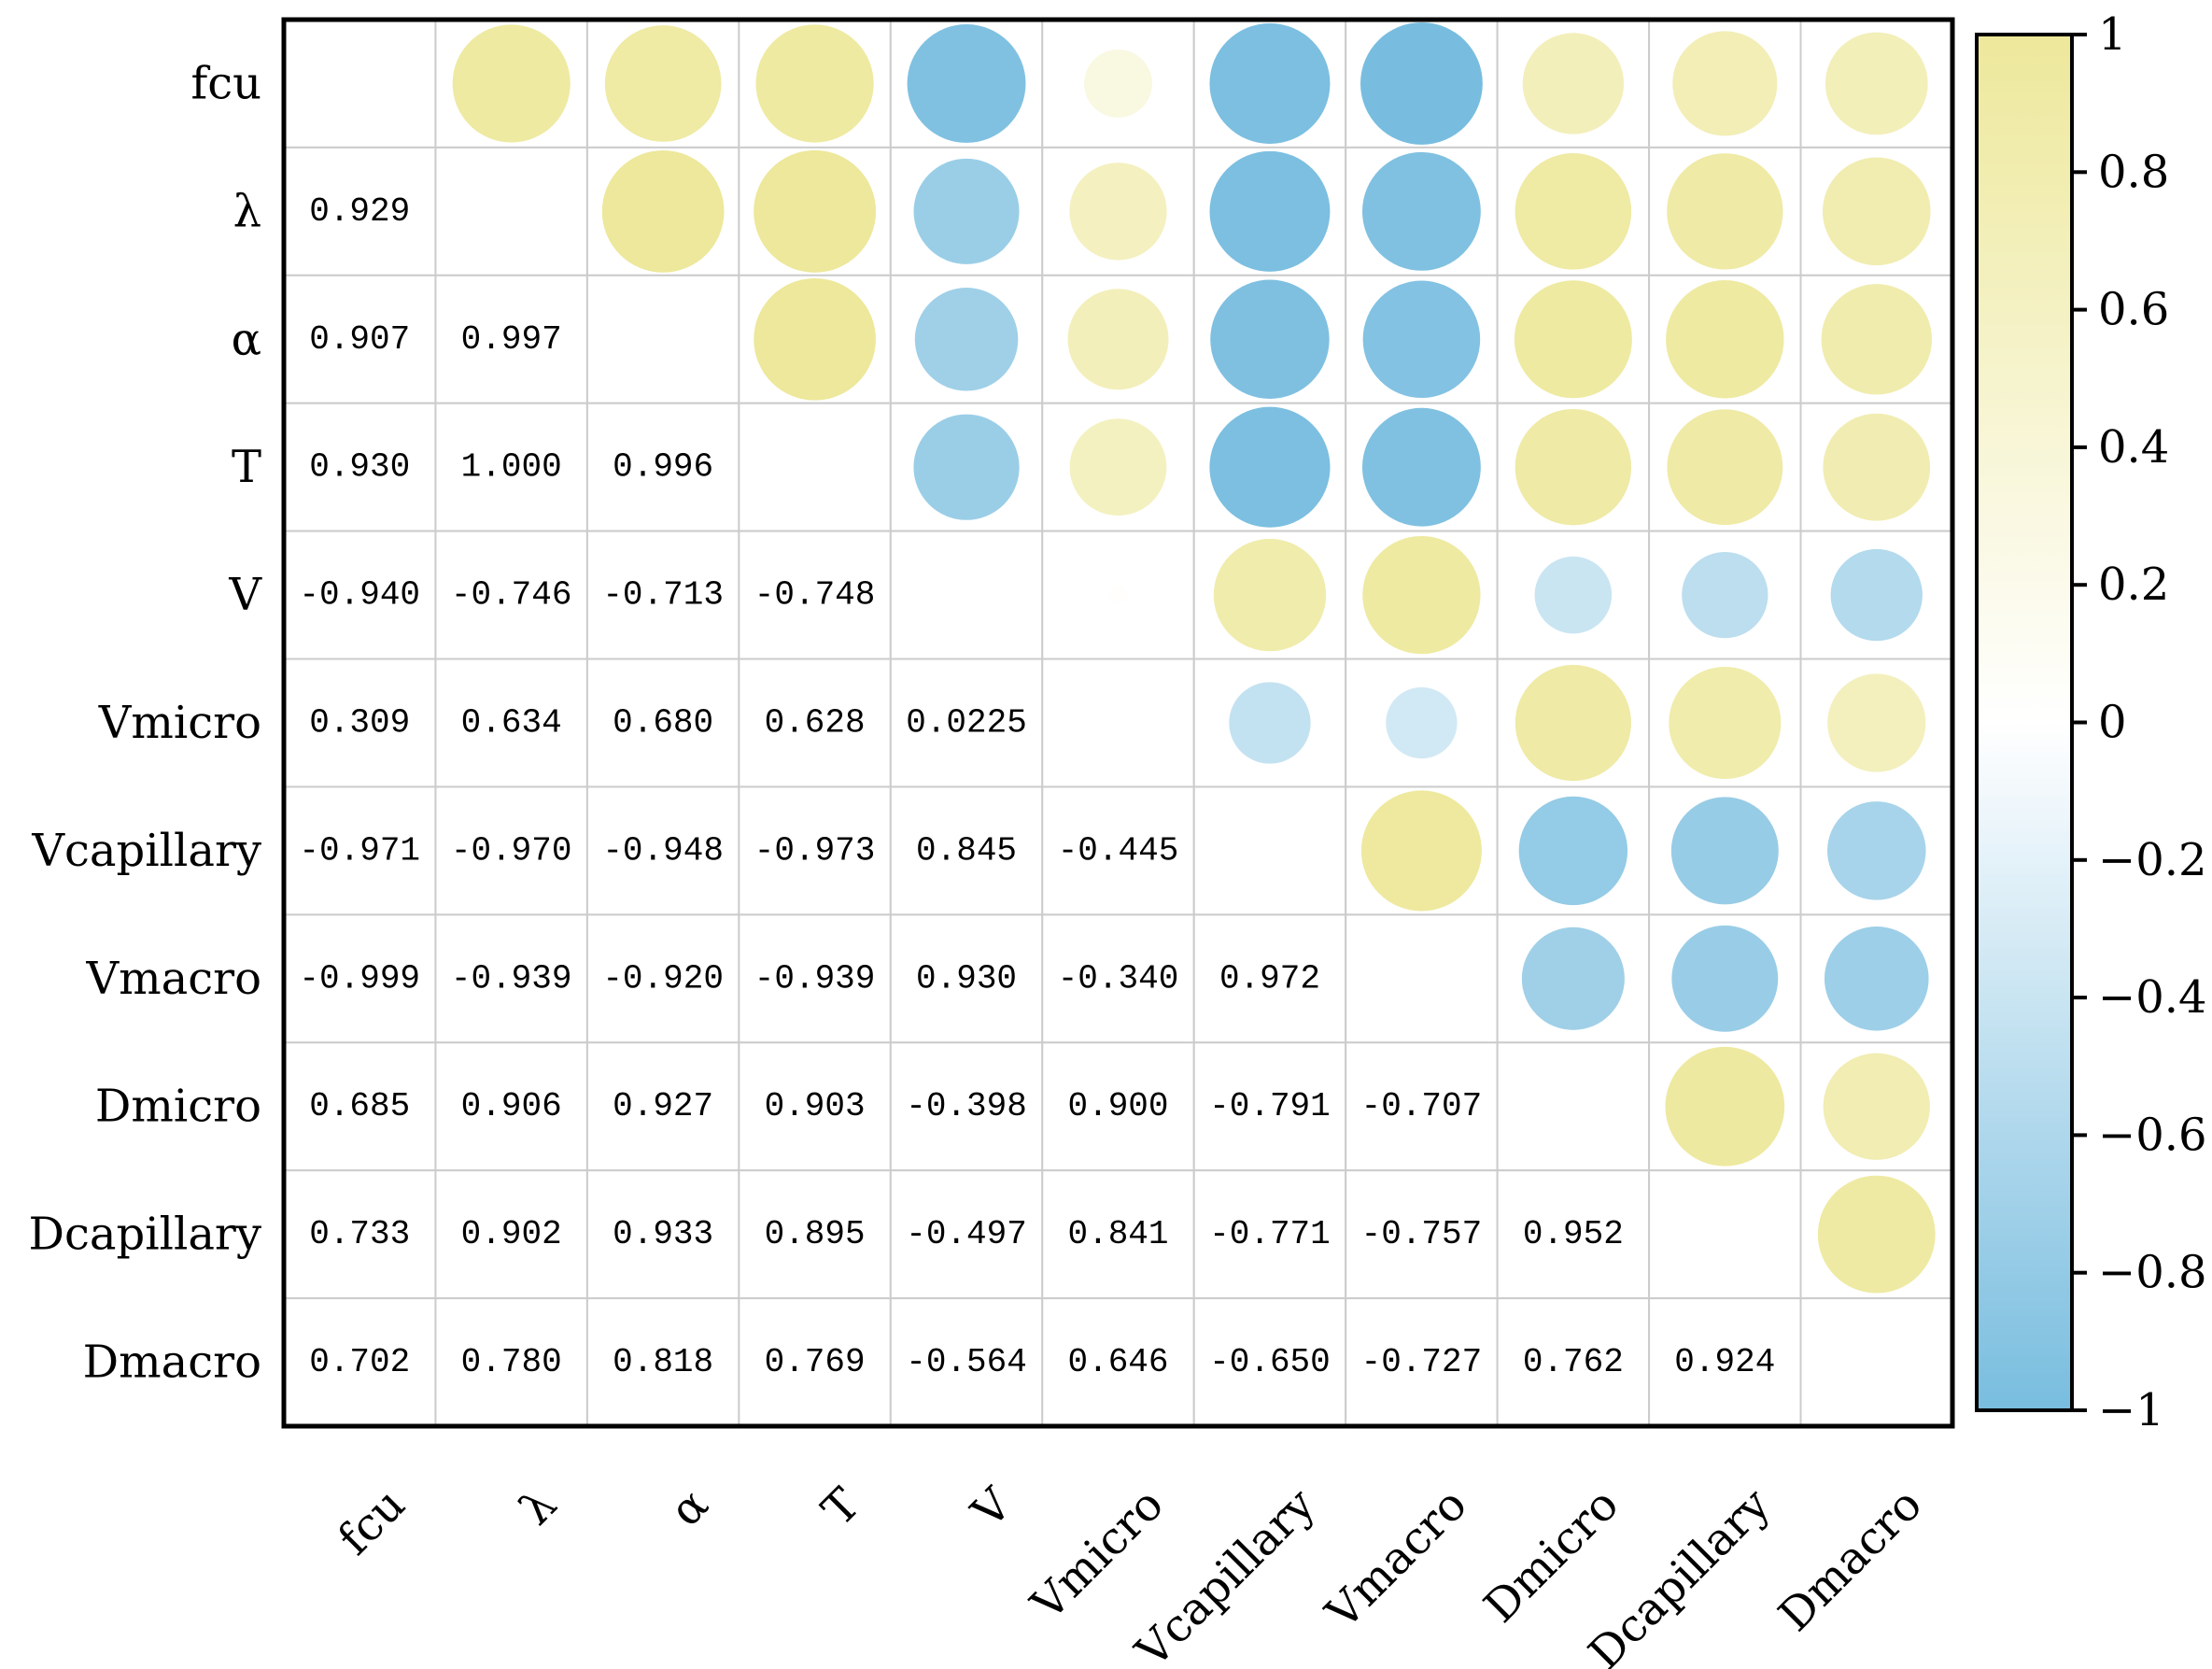  Describe the element at coordinates (1422, 1234) in the screenshot. I see `correlation-value: -0.757` at that location.